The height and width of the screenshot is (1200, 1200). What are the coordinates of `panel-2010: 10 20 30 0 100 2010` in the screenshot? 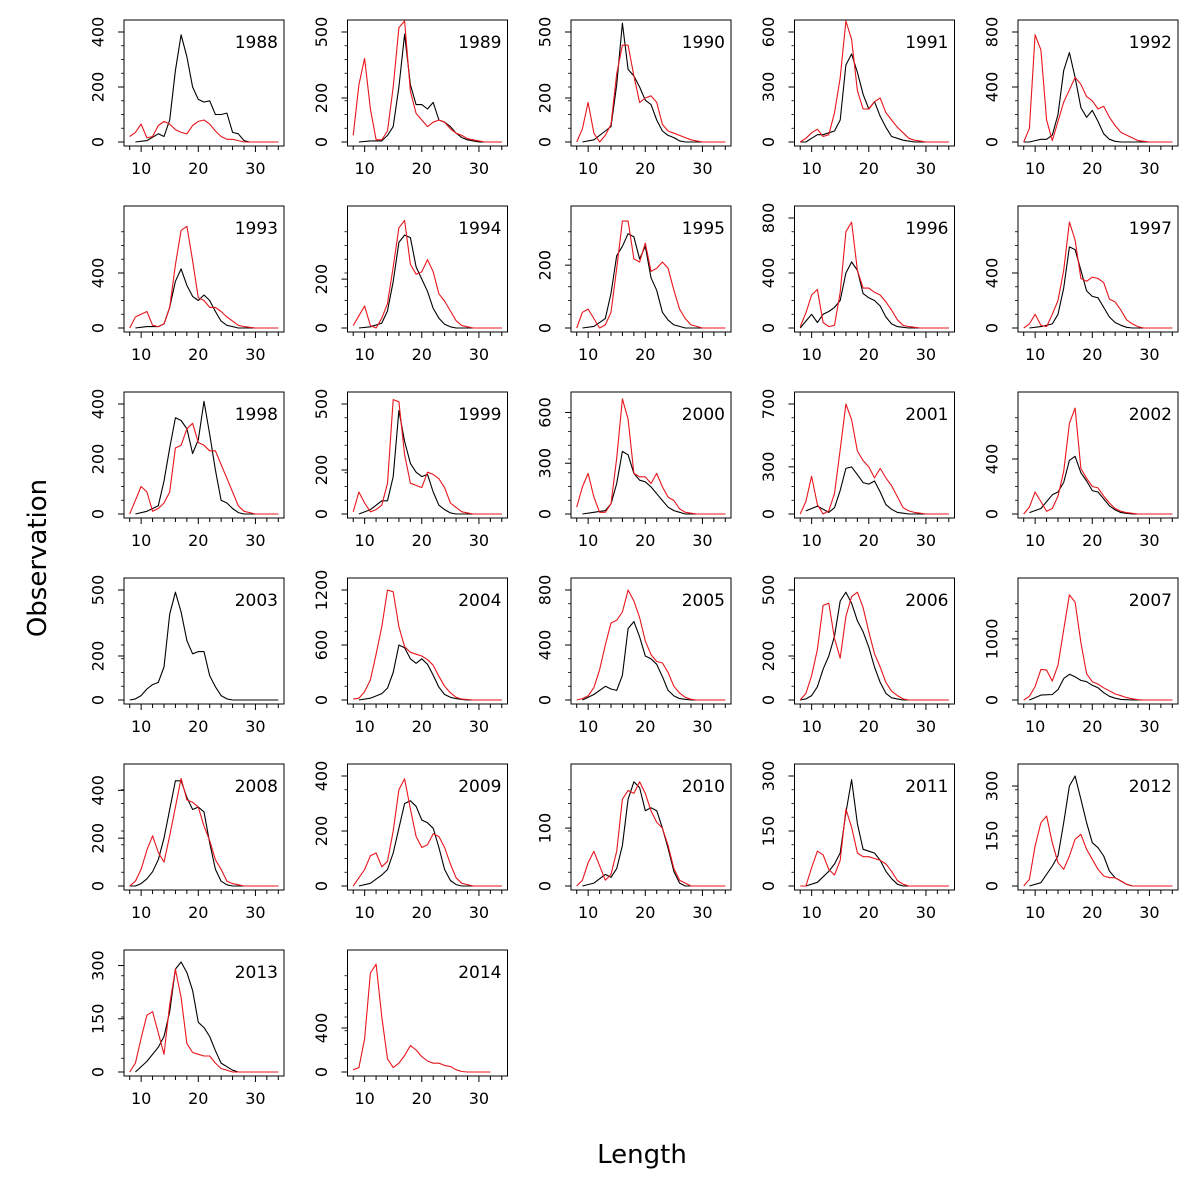 It's located at (634, 842).